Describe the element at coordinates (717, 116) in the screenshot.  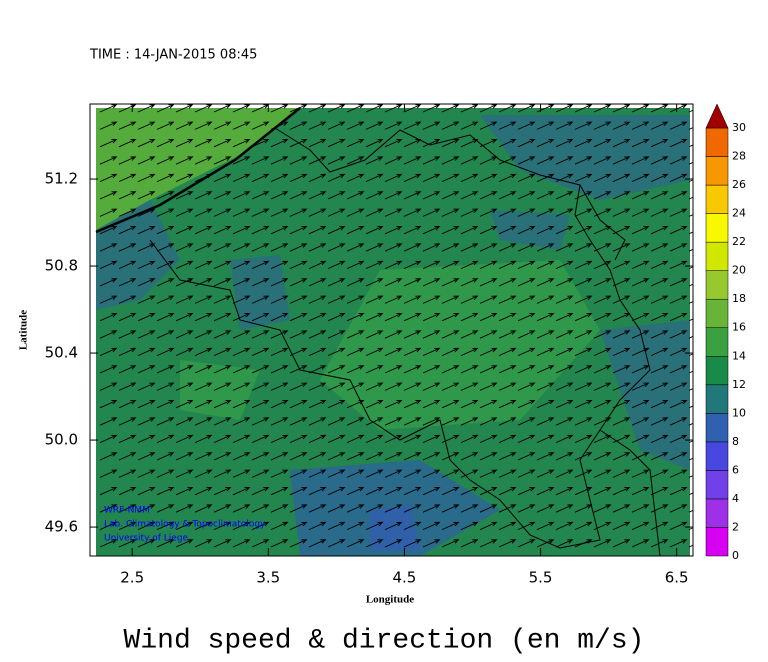
I see `colorbar-extend` at that location.